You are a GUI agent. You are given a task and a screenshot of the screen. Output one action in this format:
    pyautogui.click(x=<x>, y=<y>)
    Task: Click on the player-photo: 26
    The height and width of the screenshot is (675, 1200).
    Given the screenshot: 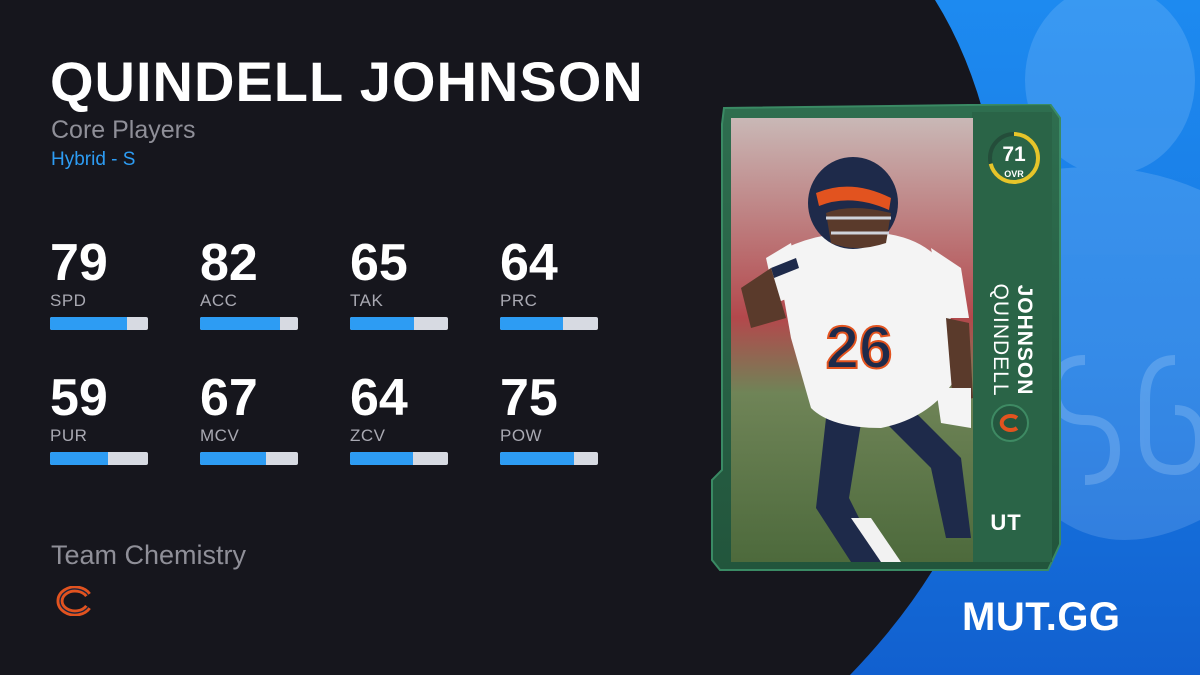 What is the action you would take?
    pyautogui.click(x=852, y=340)
    